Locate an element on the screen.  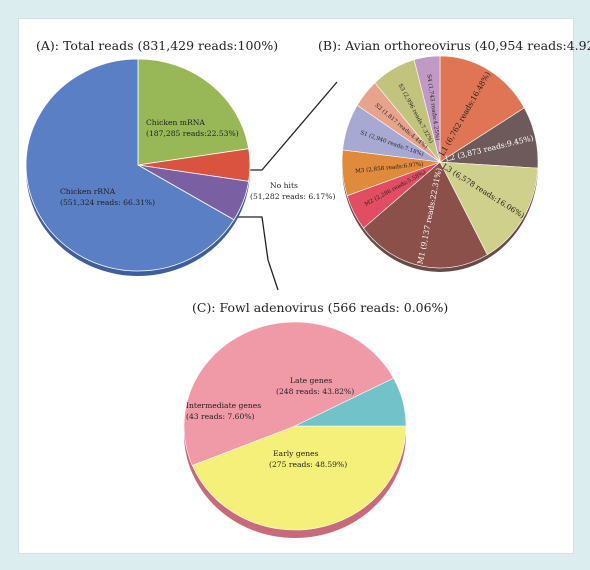
pie-fowl-adenovirus is located at coordinates (295, 429).